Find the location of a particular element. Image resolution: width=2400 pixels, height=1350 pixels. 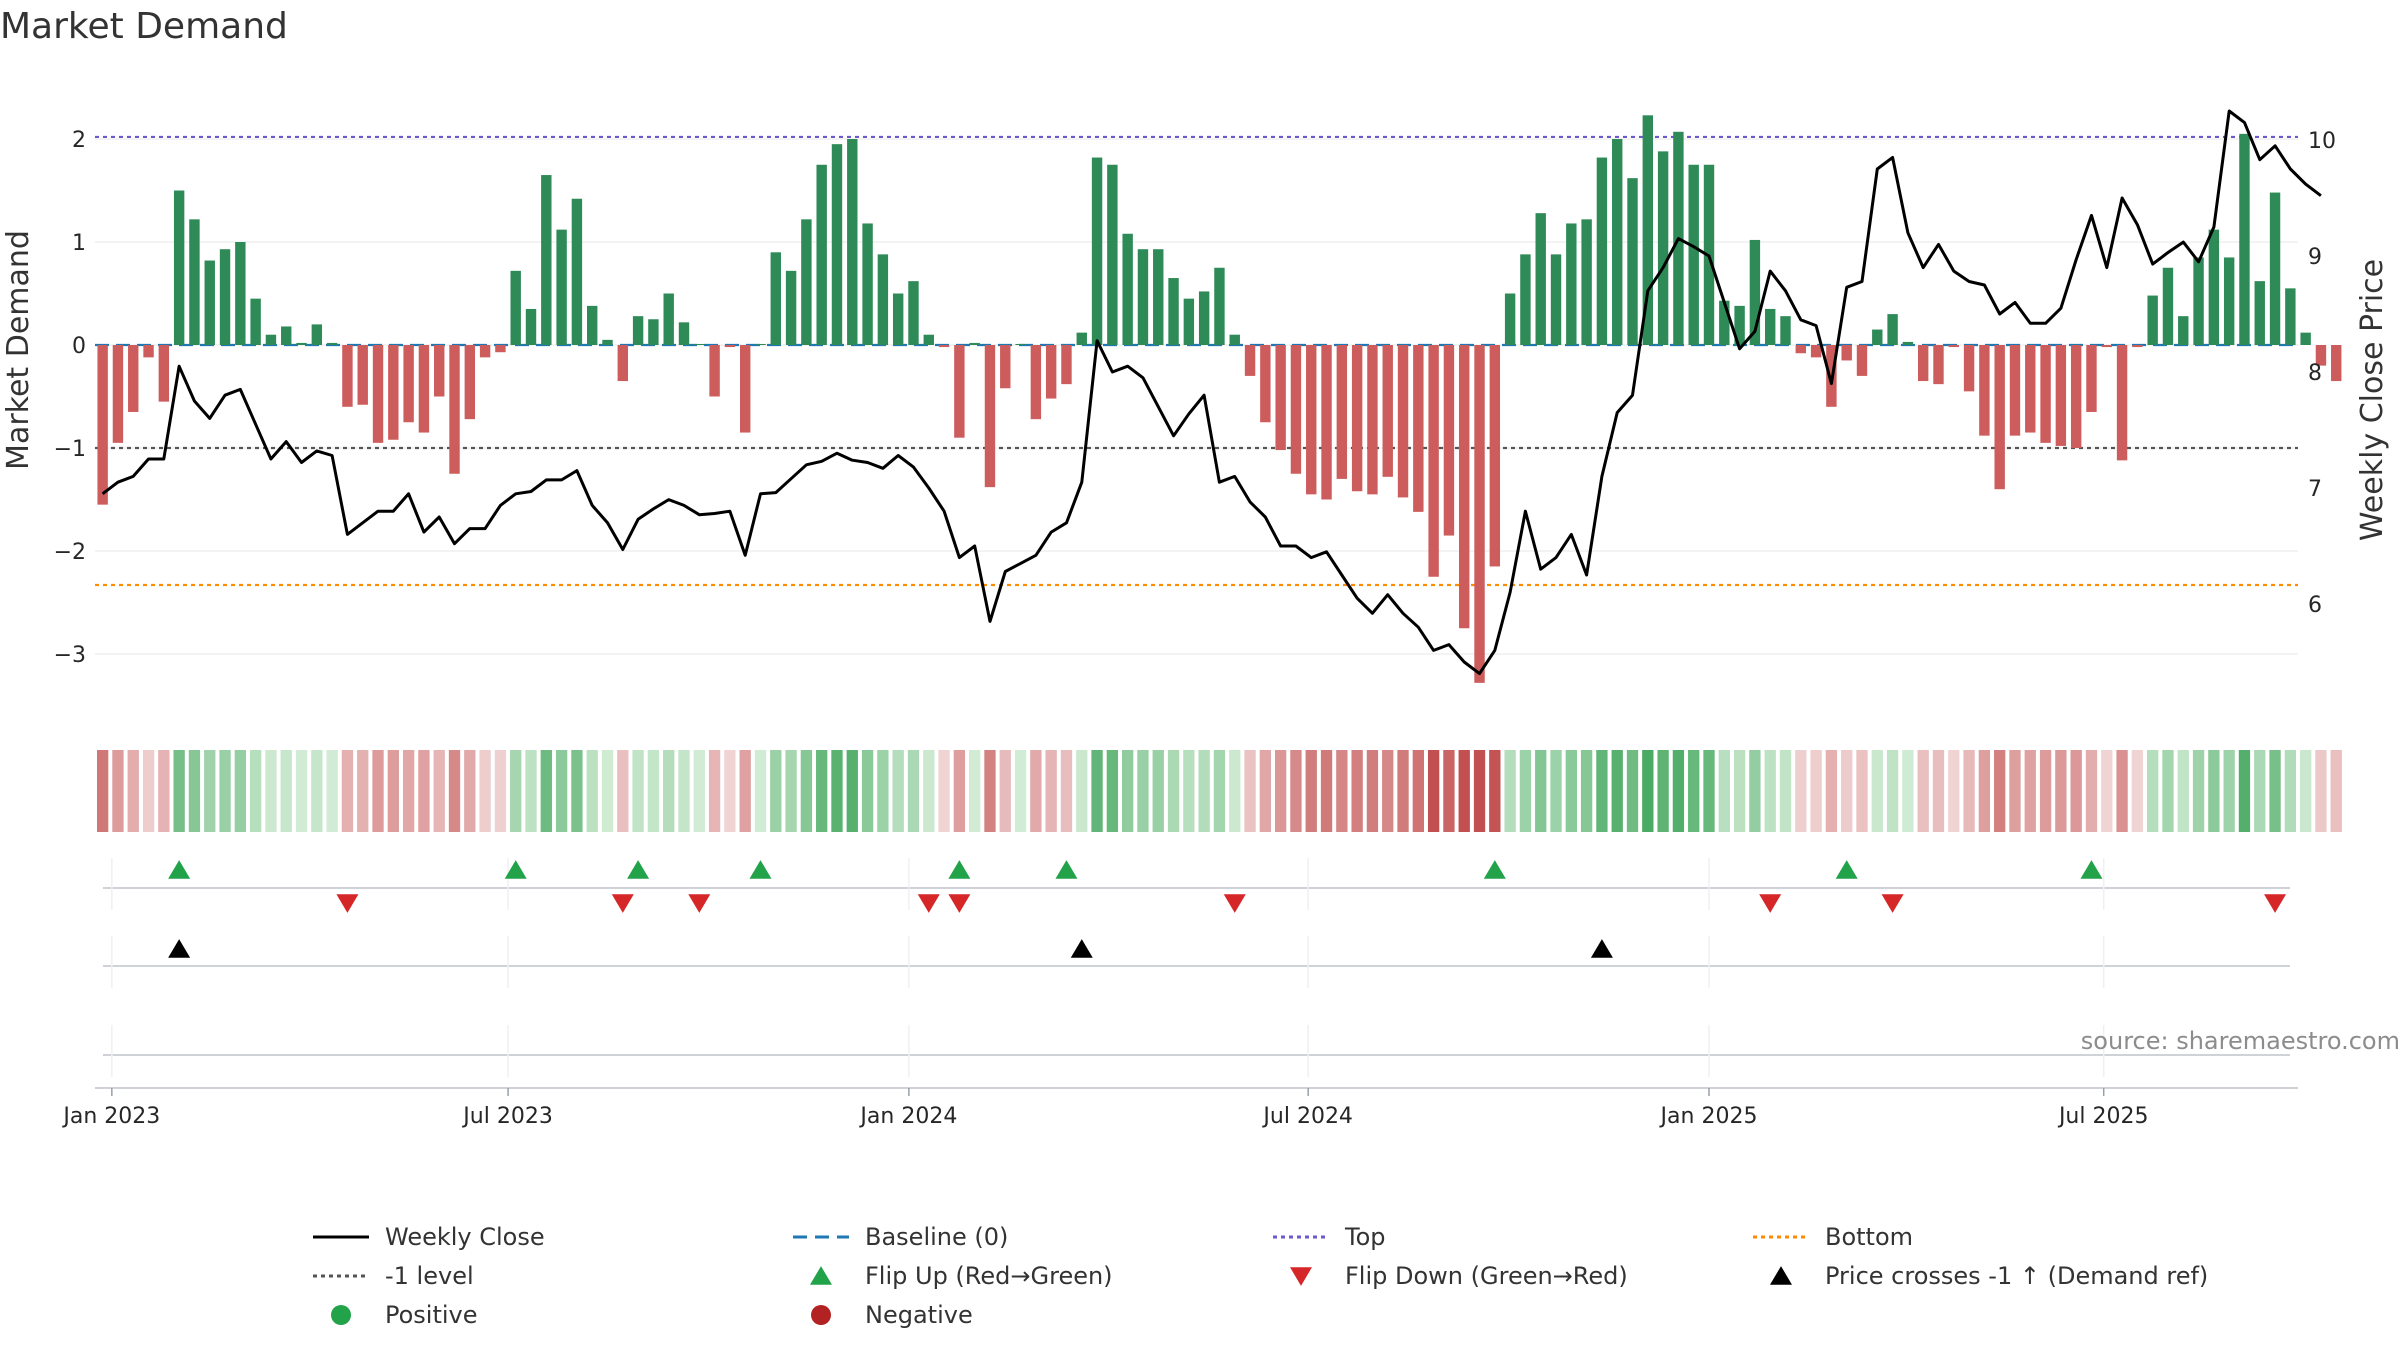

legend-label-bottom: Bottom is located at coordinates (1869, 1237).